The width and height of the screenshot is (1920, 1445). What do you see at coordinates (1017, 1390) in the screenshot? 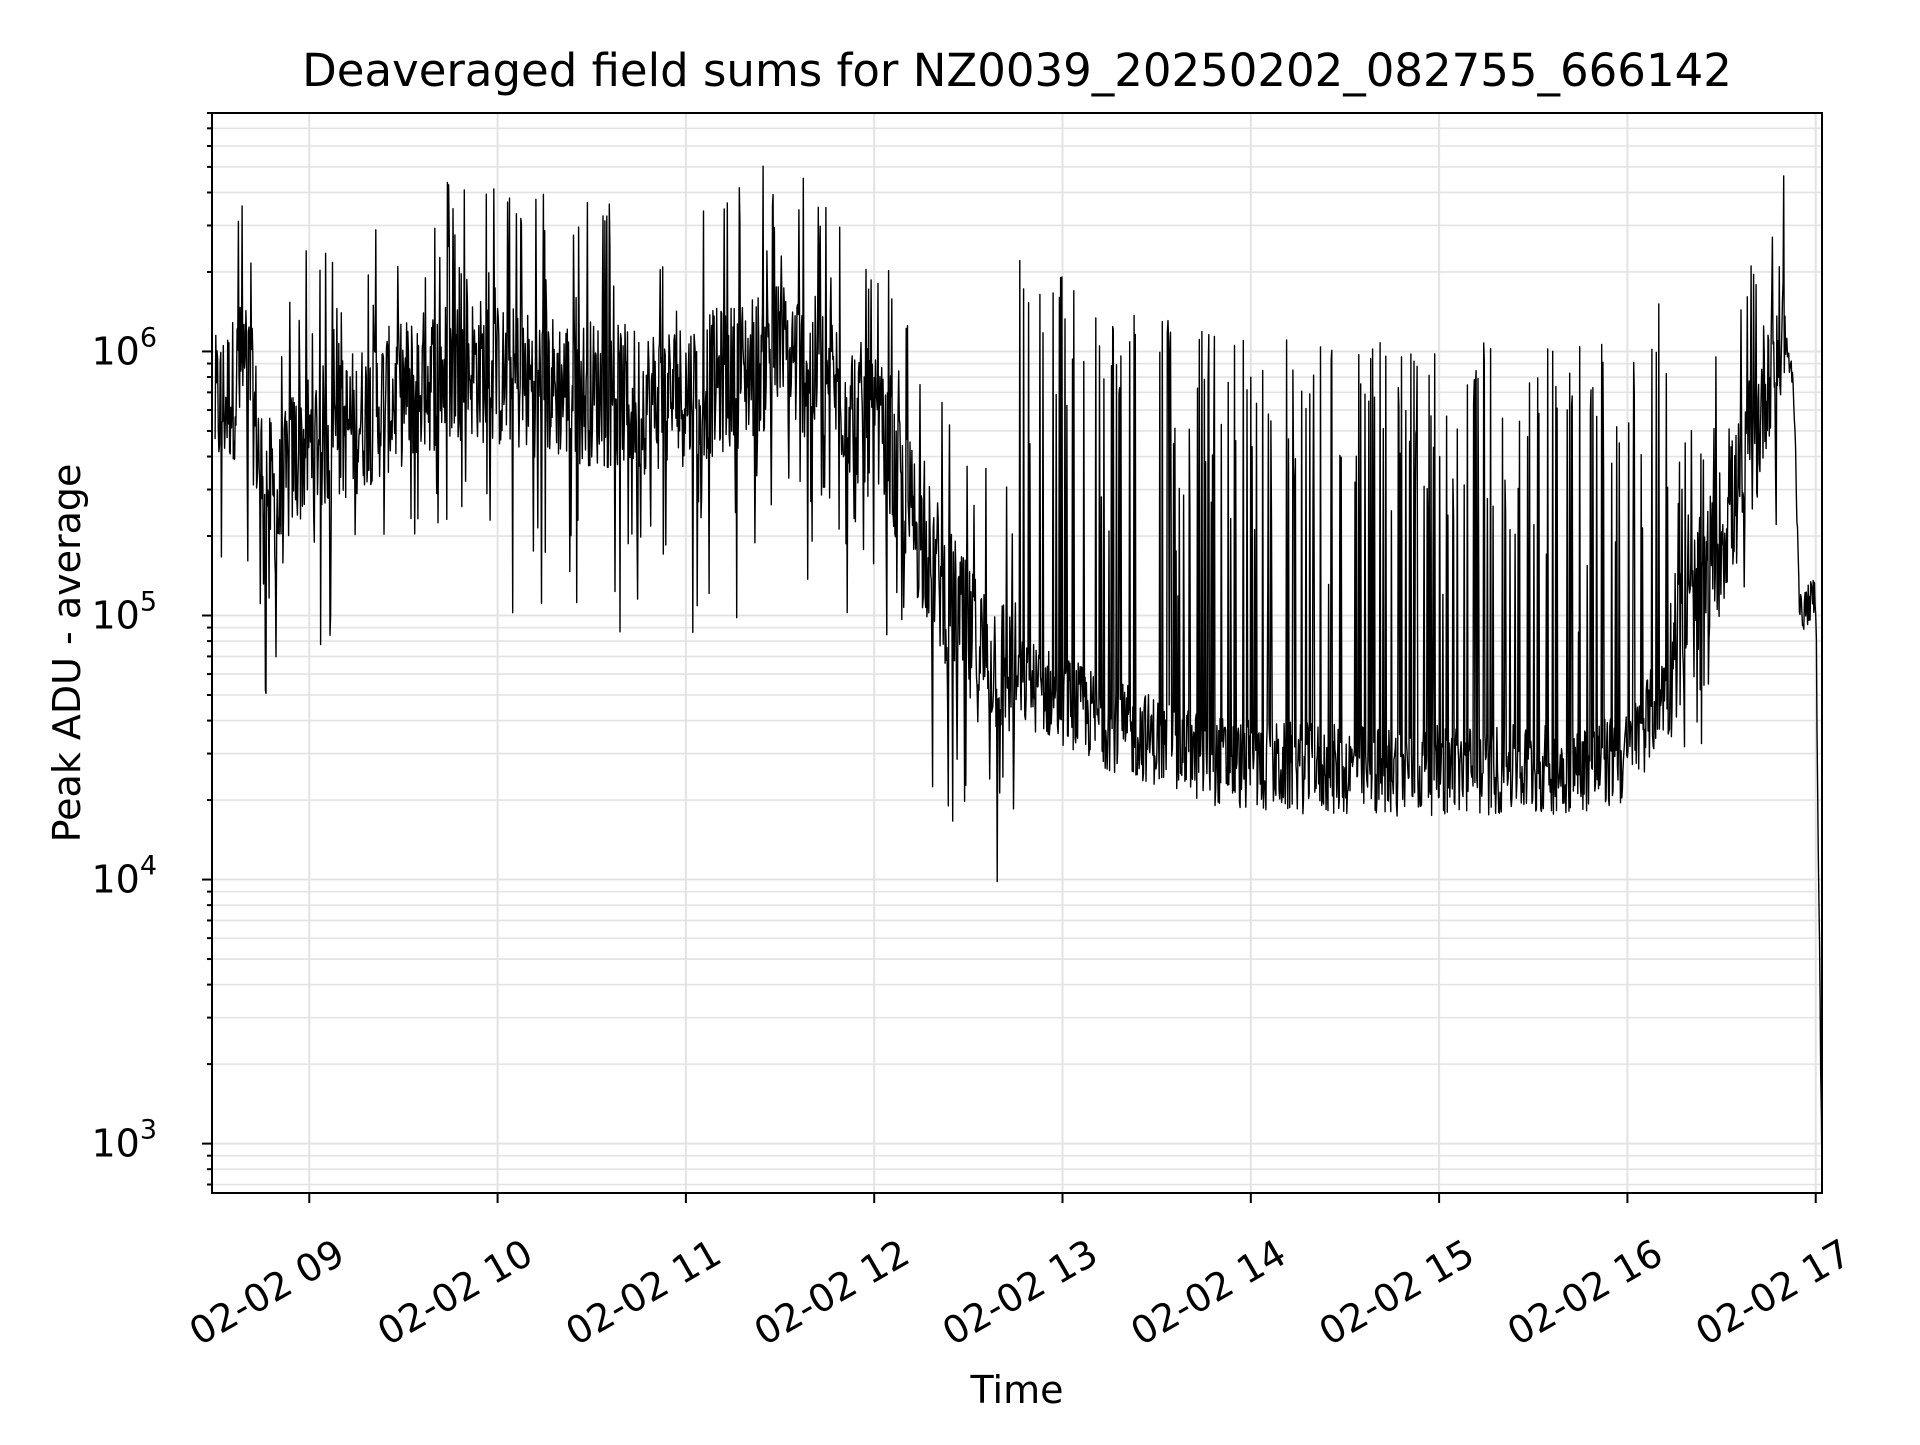
I see `x-axis-label: Time` at bounding box center [1017, 1390].